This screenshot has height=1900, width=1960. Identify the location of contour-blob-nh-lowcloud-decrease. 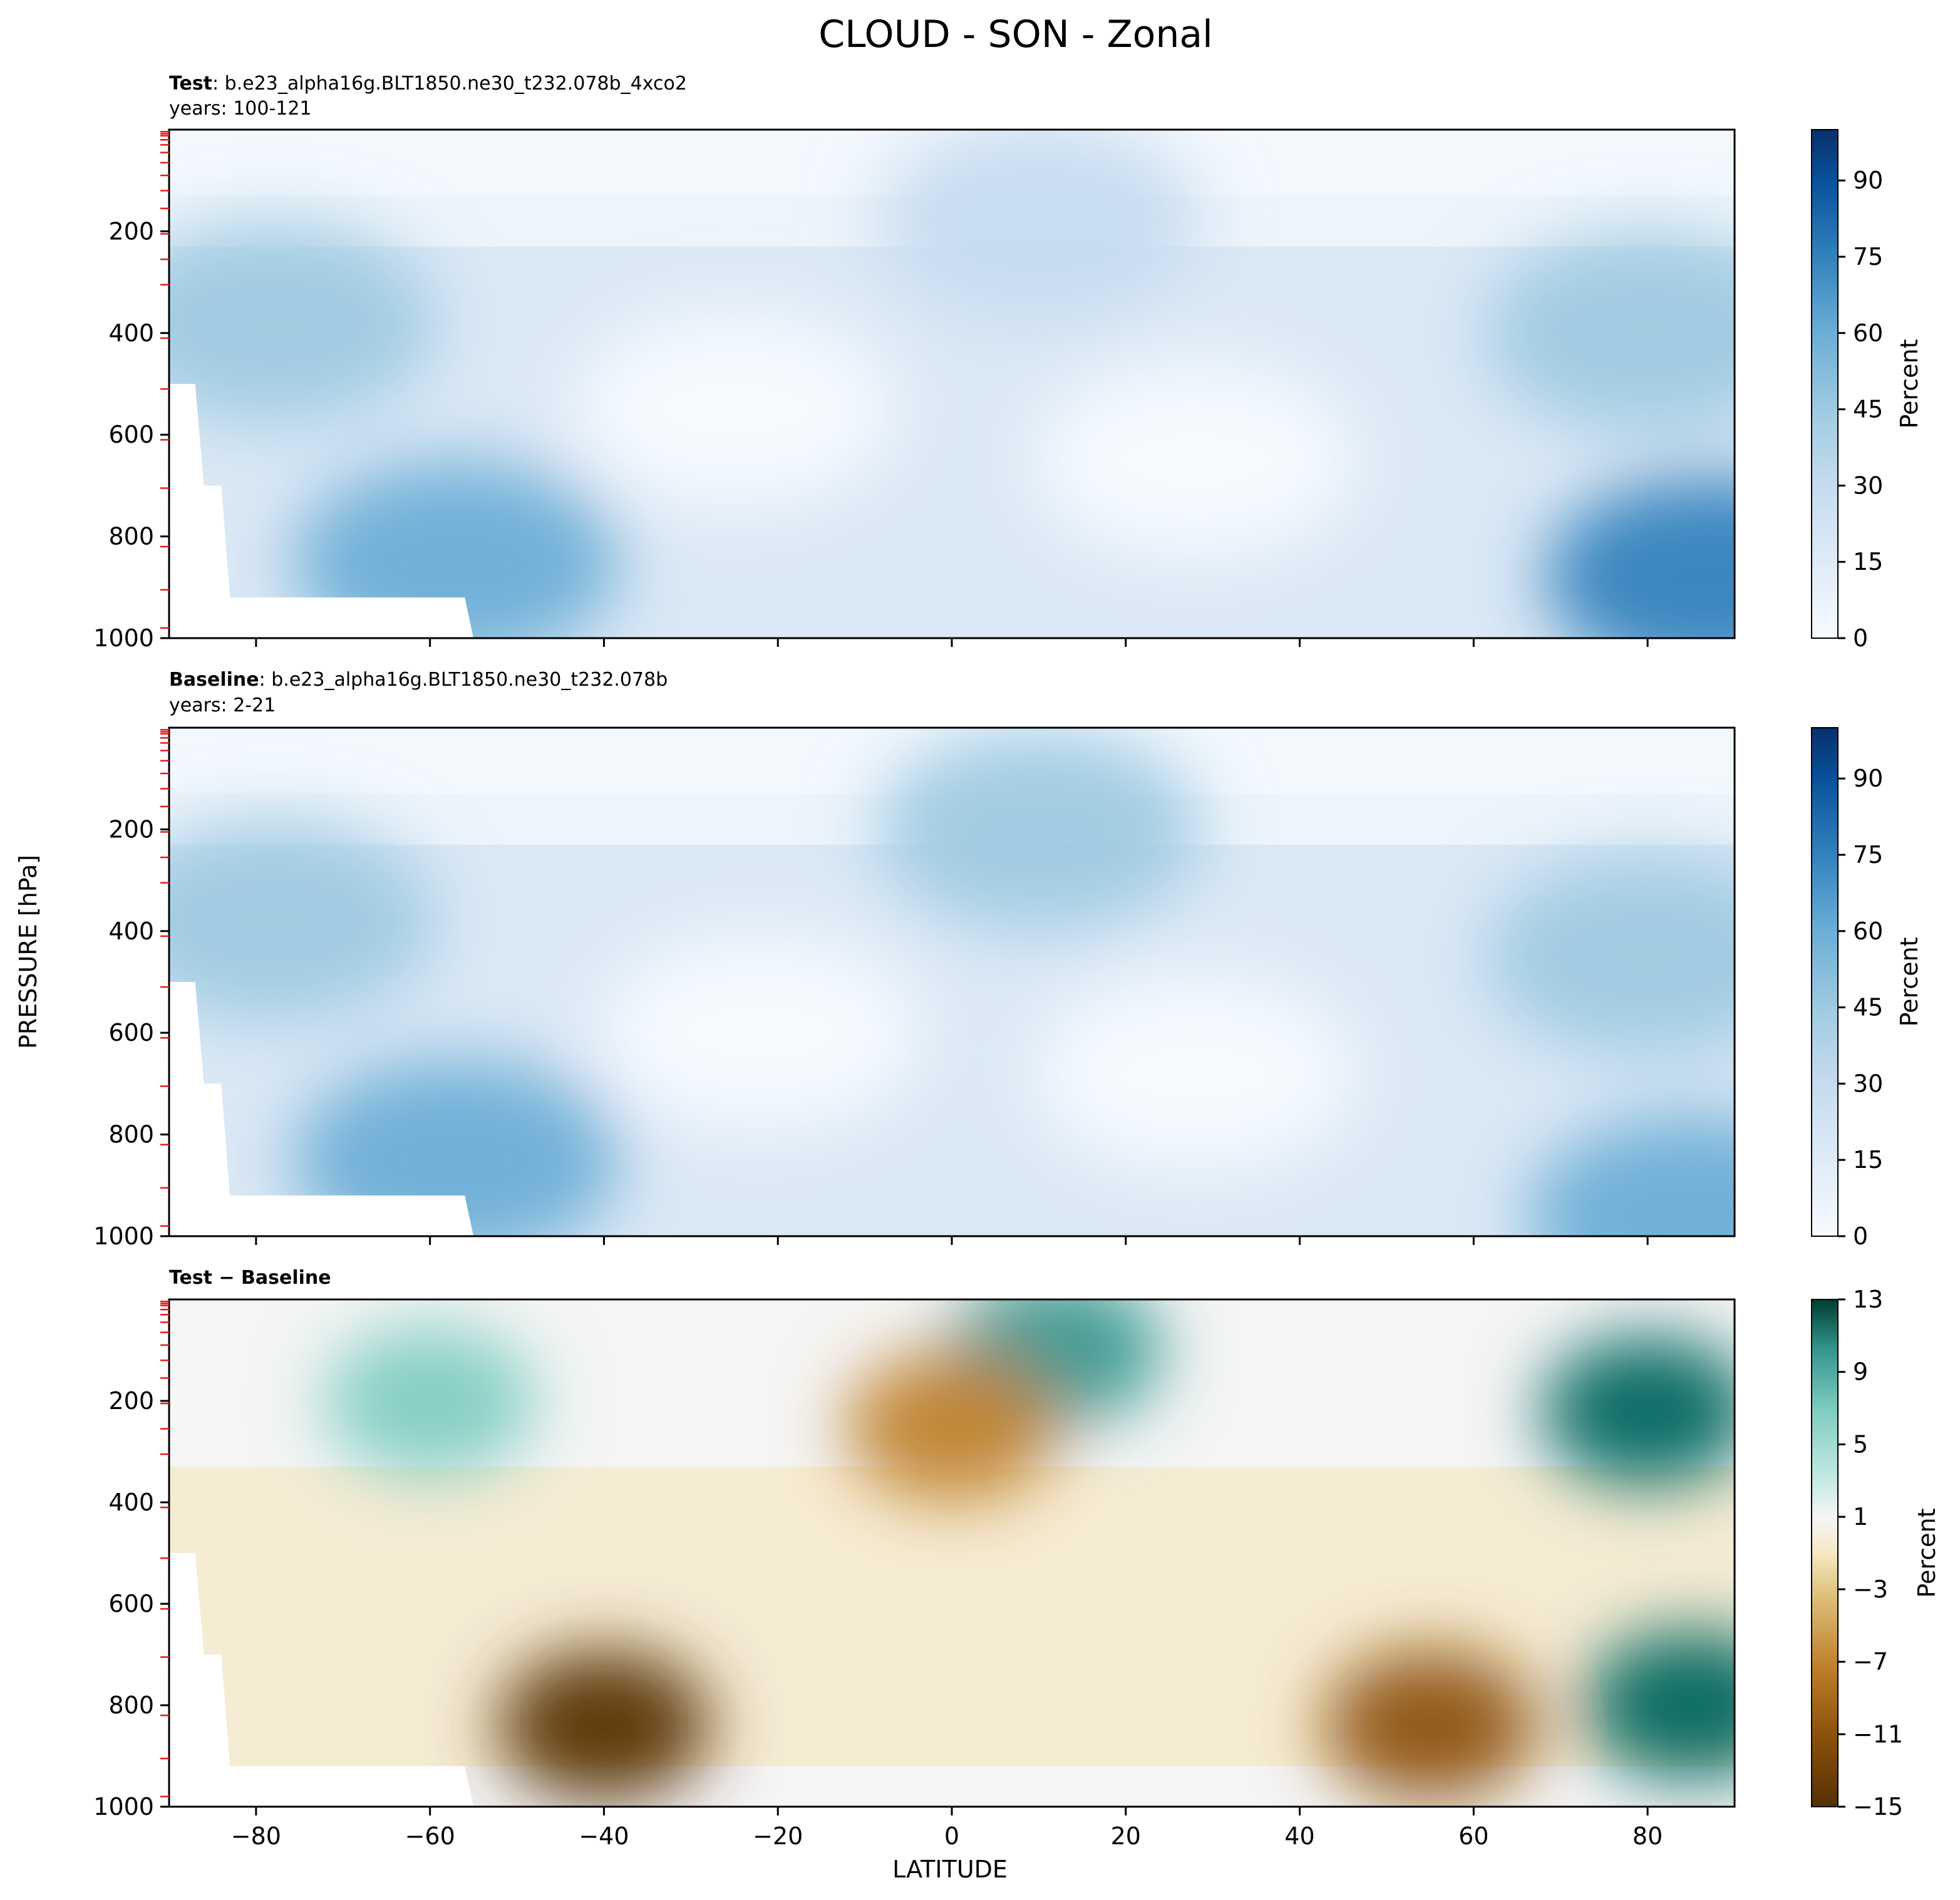
(1430, 1725).